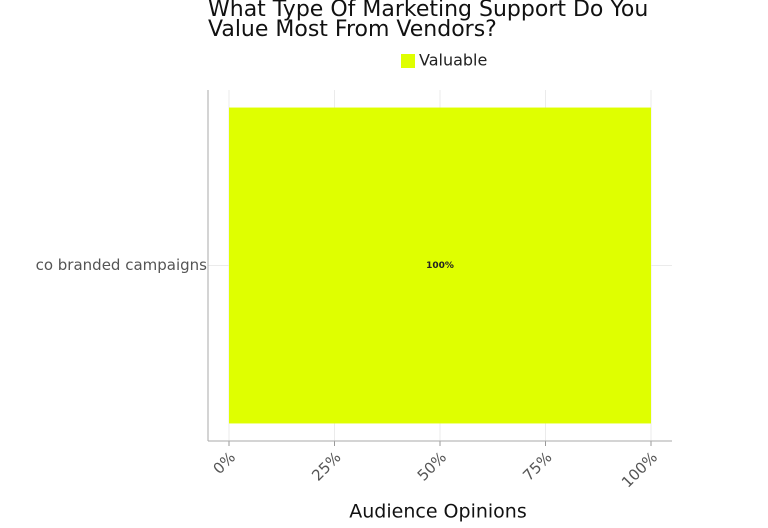 The width and height of the screenshot is (768, 528). What do you see at coordinates (408, 61) in the screenshot?
I see `legend-swatch` at bounding box center [408, 61].